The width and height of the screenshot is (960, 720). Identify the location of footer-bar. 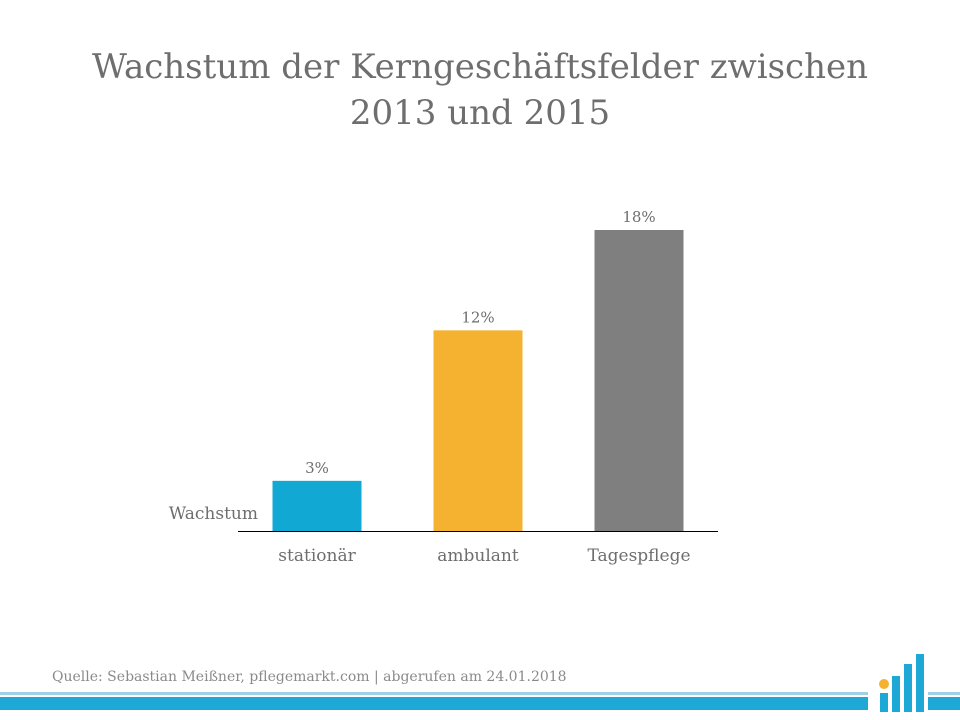
(480, 702).